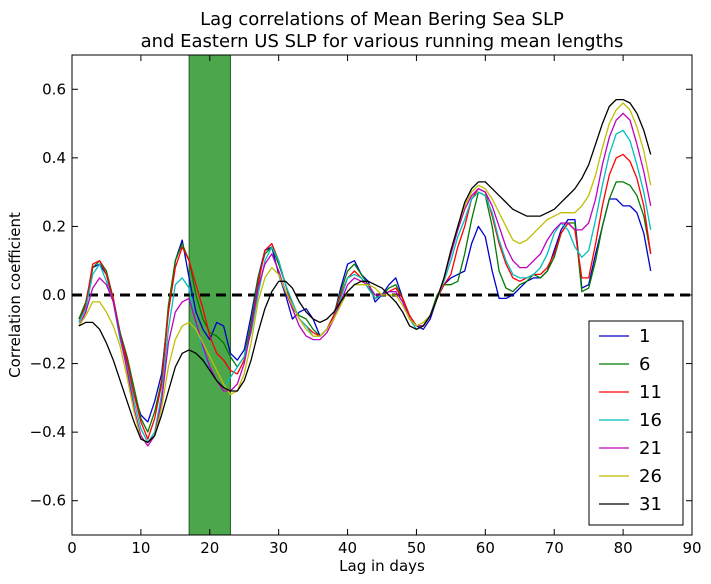 The width and height of the screenshot is (711, 584). Describe the element at coordinates (209, 548) in the screenshot. I see `x-tick-label: 20` at that location.